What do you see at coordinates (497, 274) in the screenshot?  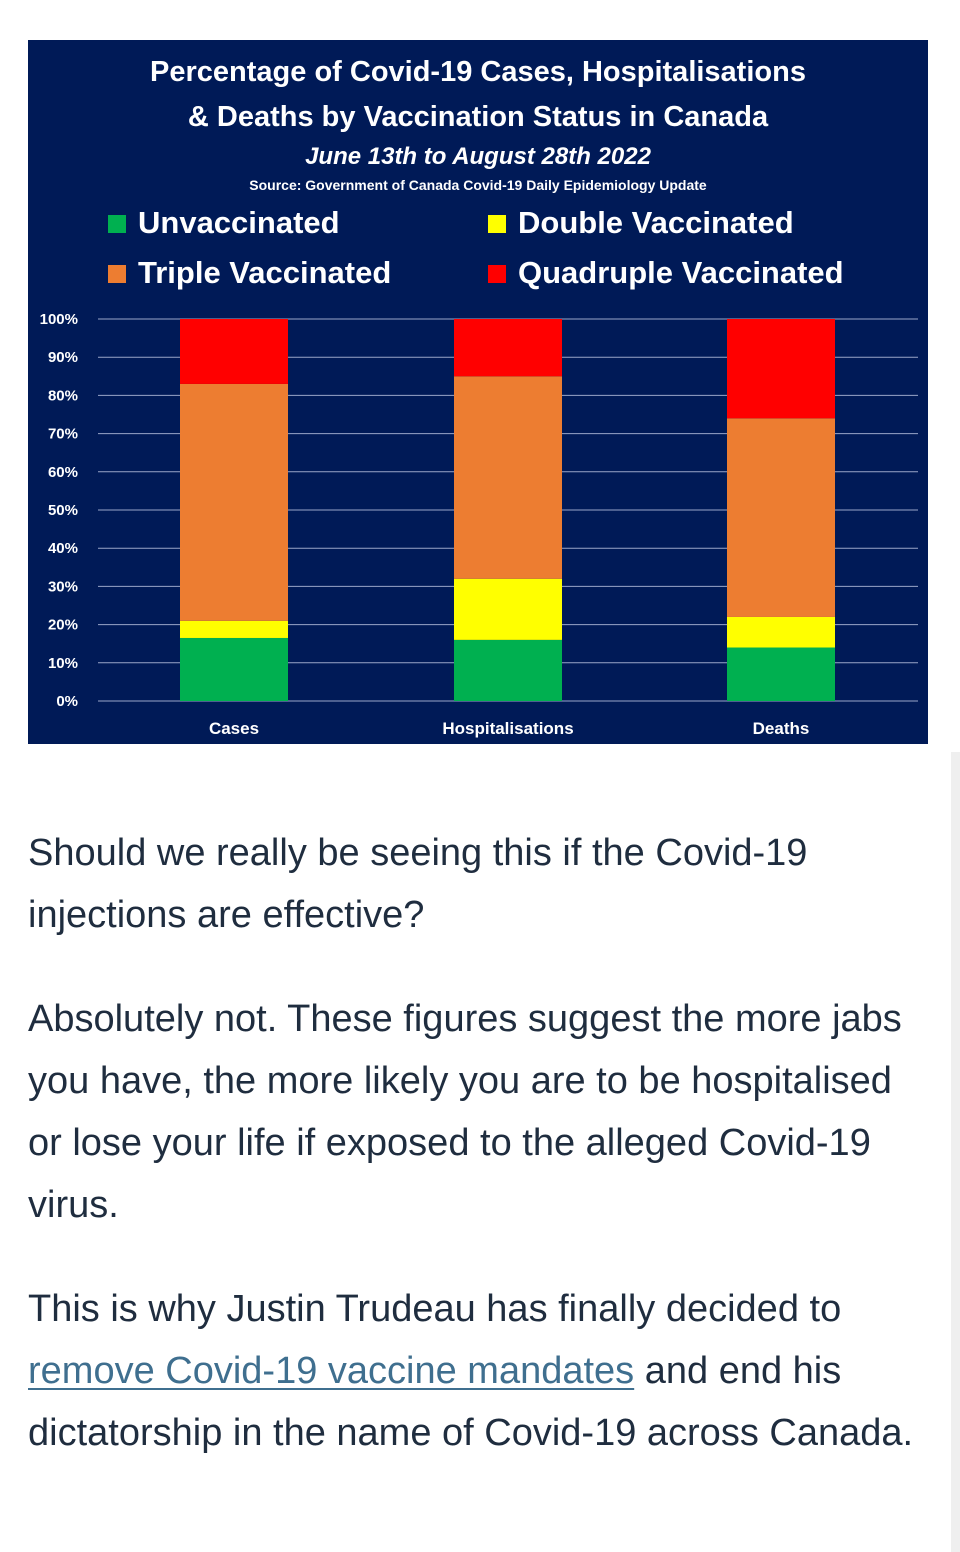 I see `legend-swatch-quadruple-vaccinated` at bounding box center [497, 274].